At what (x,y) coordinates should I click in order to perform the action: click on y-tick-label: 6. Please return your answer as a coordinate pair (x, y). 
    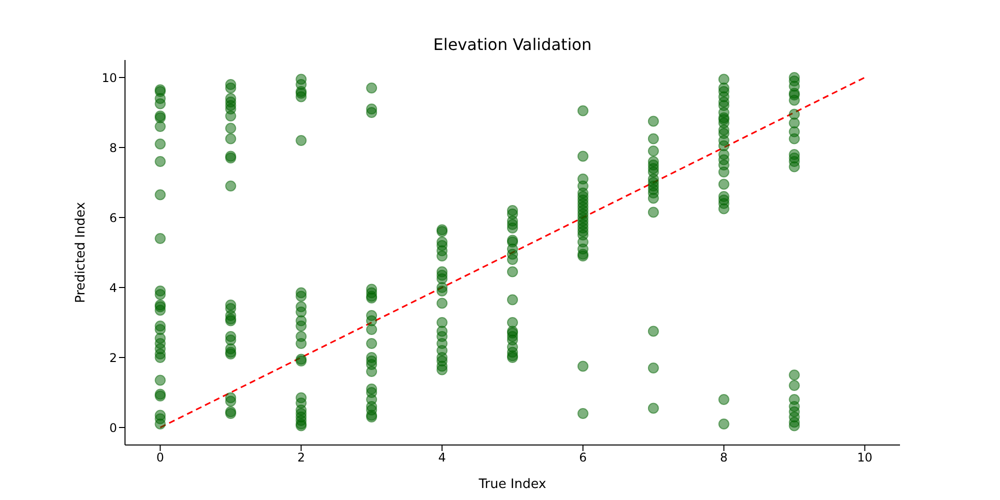
    Looking at the image, I should click on (113, 217).